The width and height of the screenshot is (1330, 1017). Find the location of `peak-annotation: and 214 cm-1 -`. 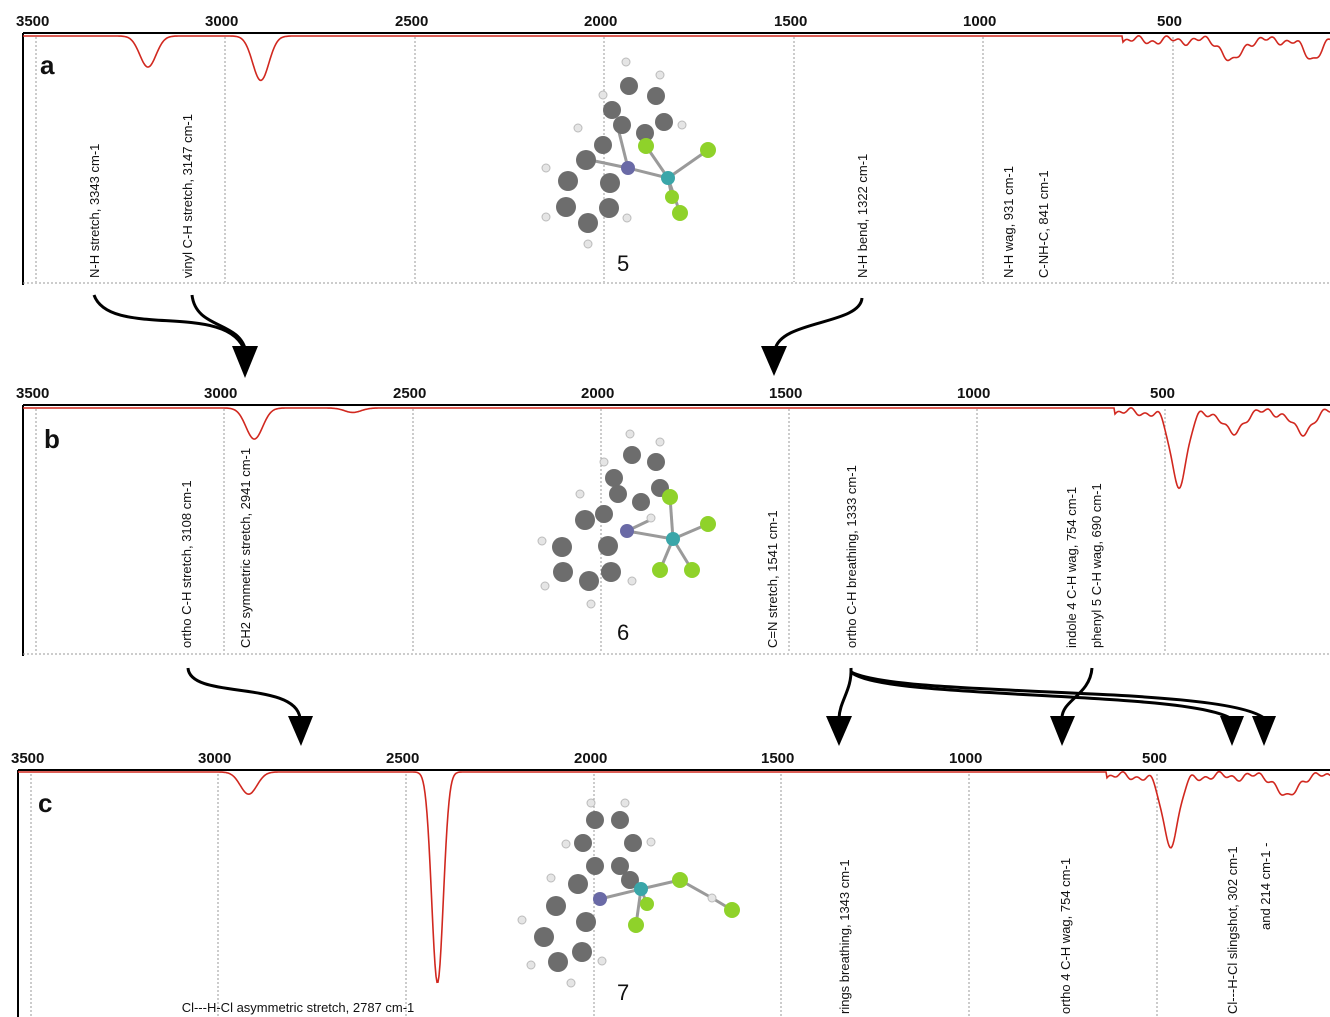

peak-annotation: and 214 cm-1 - is located at coordinates (1265, 886).